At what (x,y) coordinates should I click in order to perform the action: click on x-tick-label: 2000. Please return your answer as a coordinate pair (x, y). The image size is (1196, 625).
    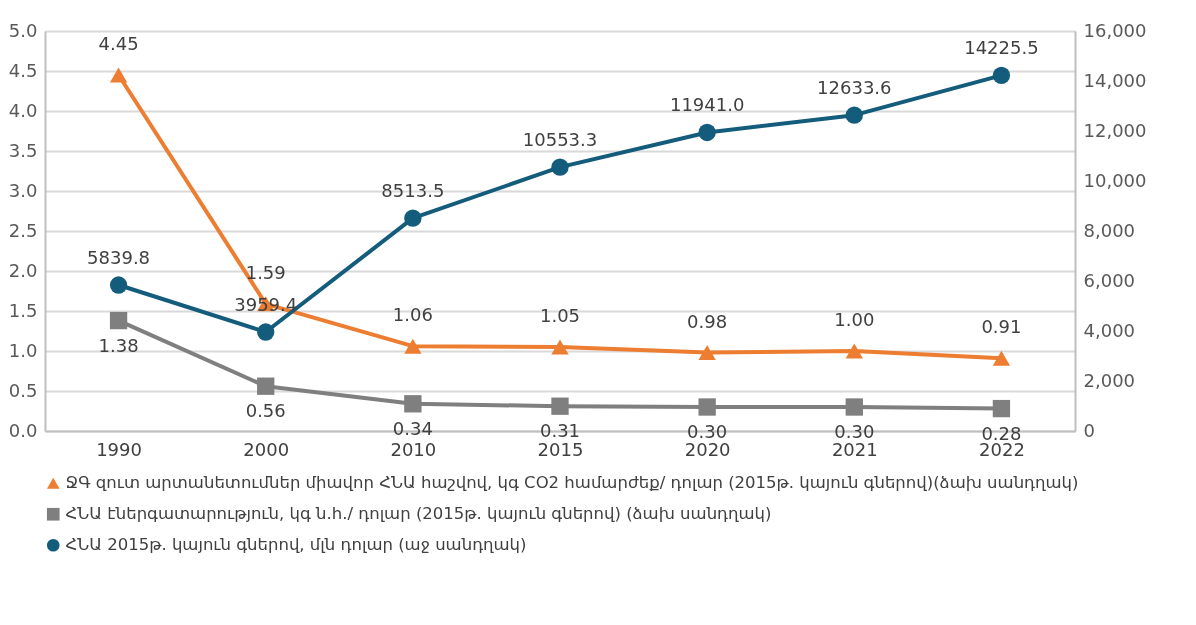
    Looking at the image, I should click on (266, 449).